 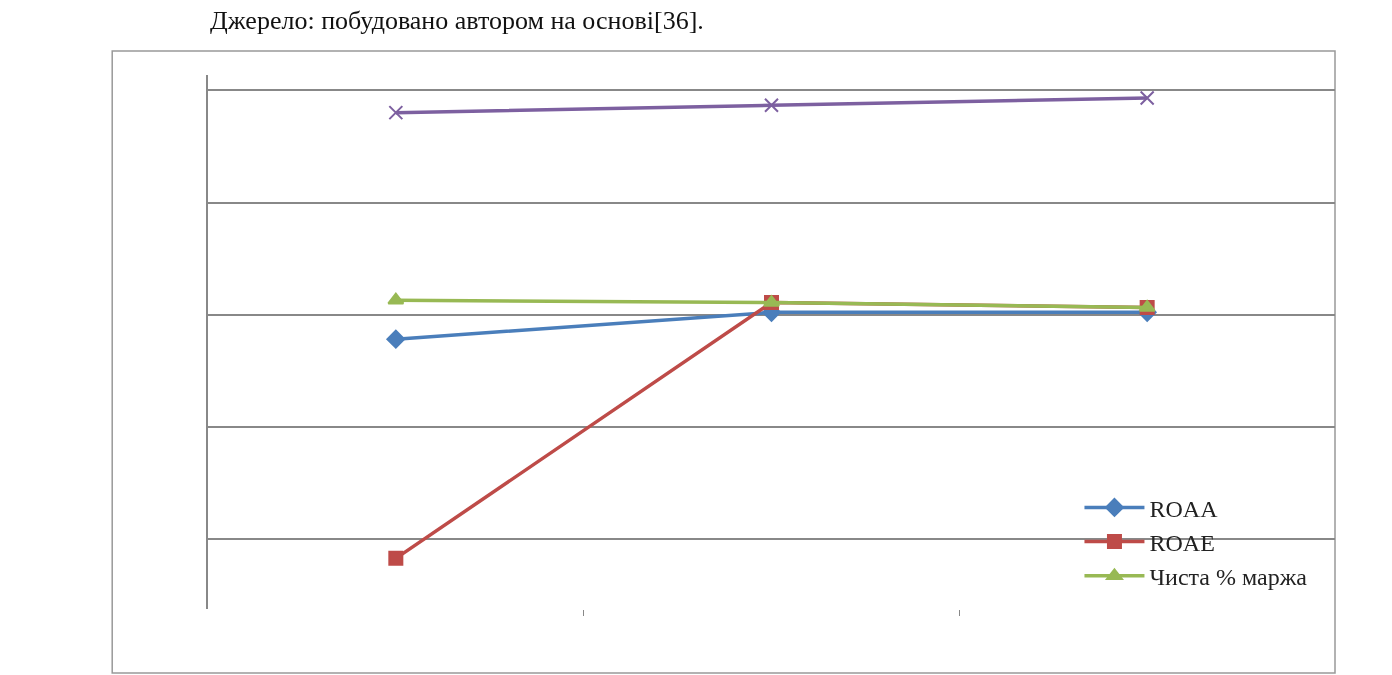 I want to click on legend-label: ROAA, so click(x=1184, y=508).